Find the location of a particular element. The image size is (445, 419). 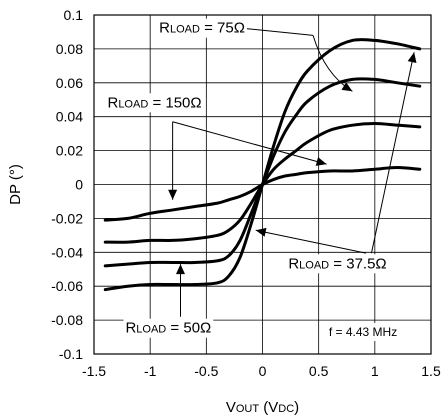

x-axis-label-sub2: DC is located at coordinates (286, 409).